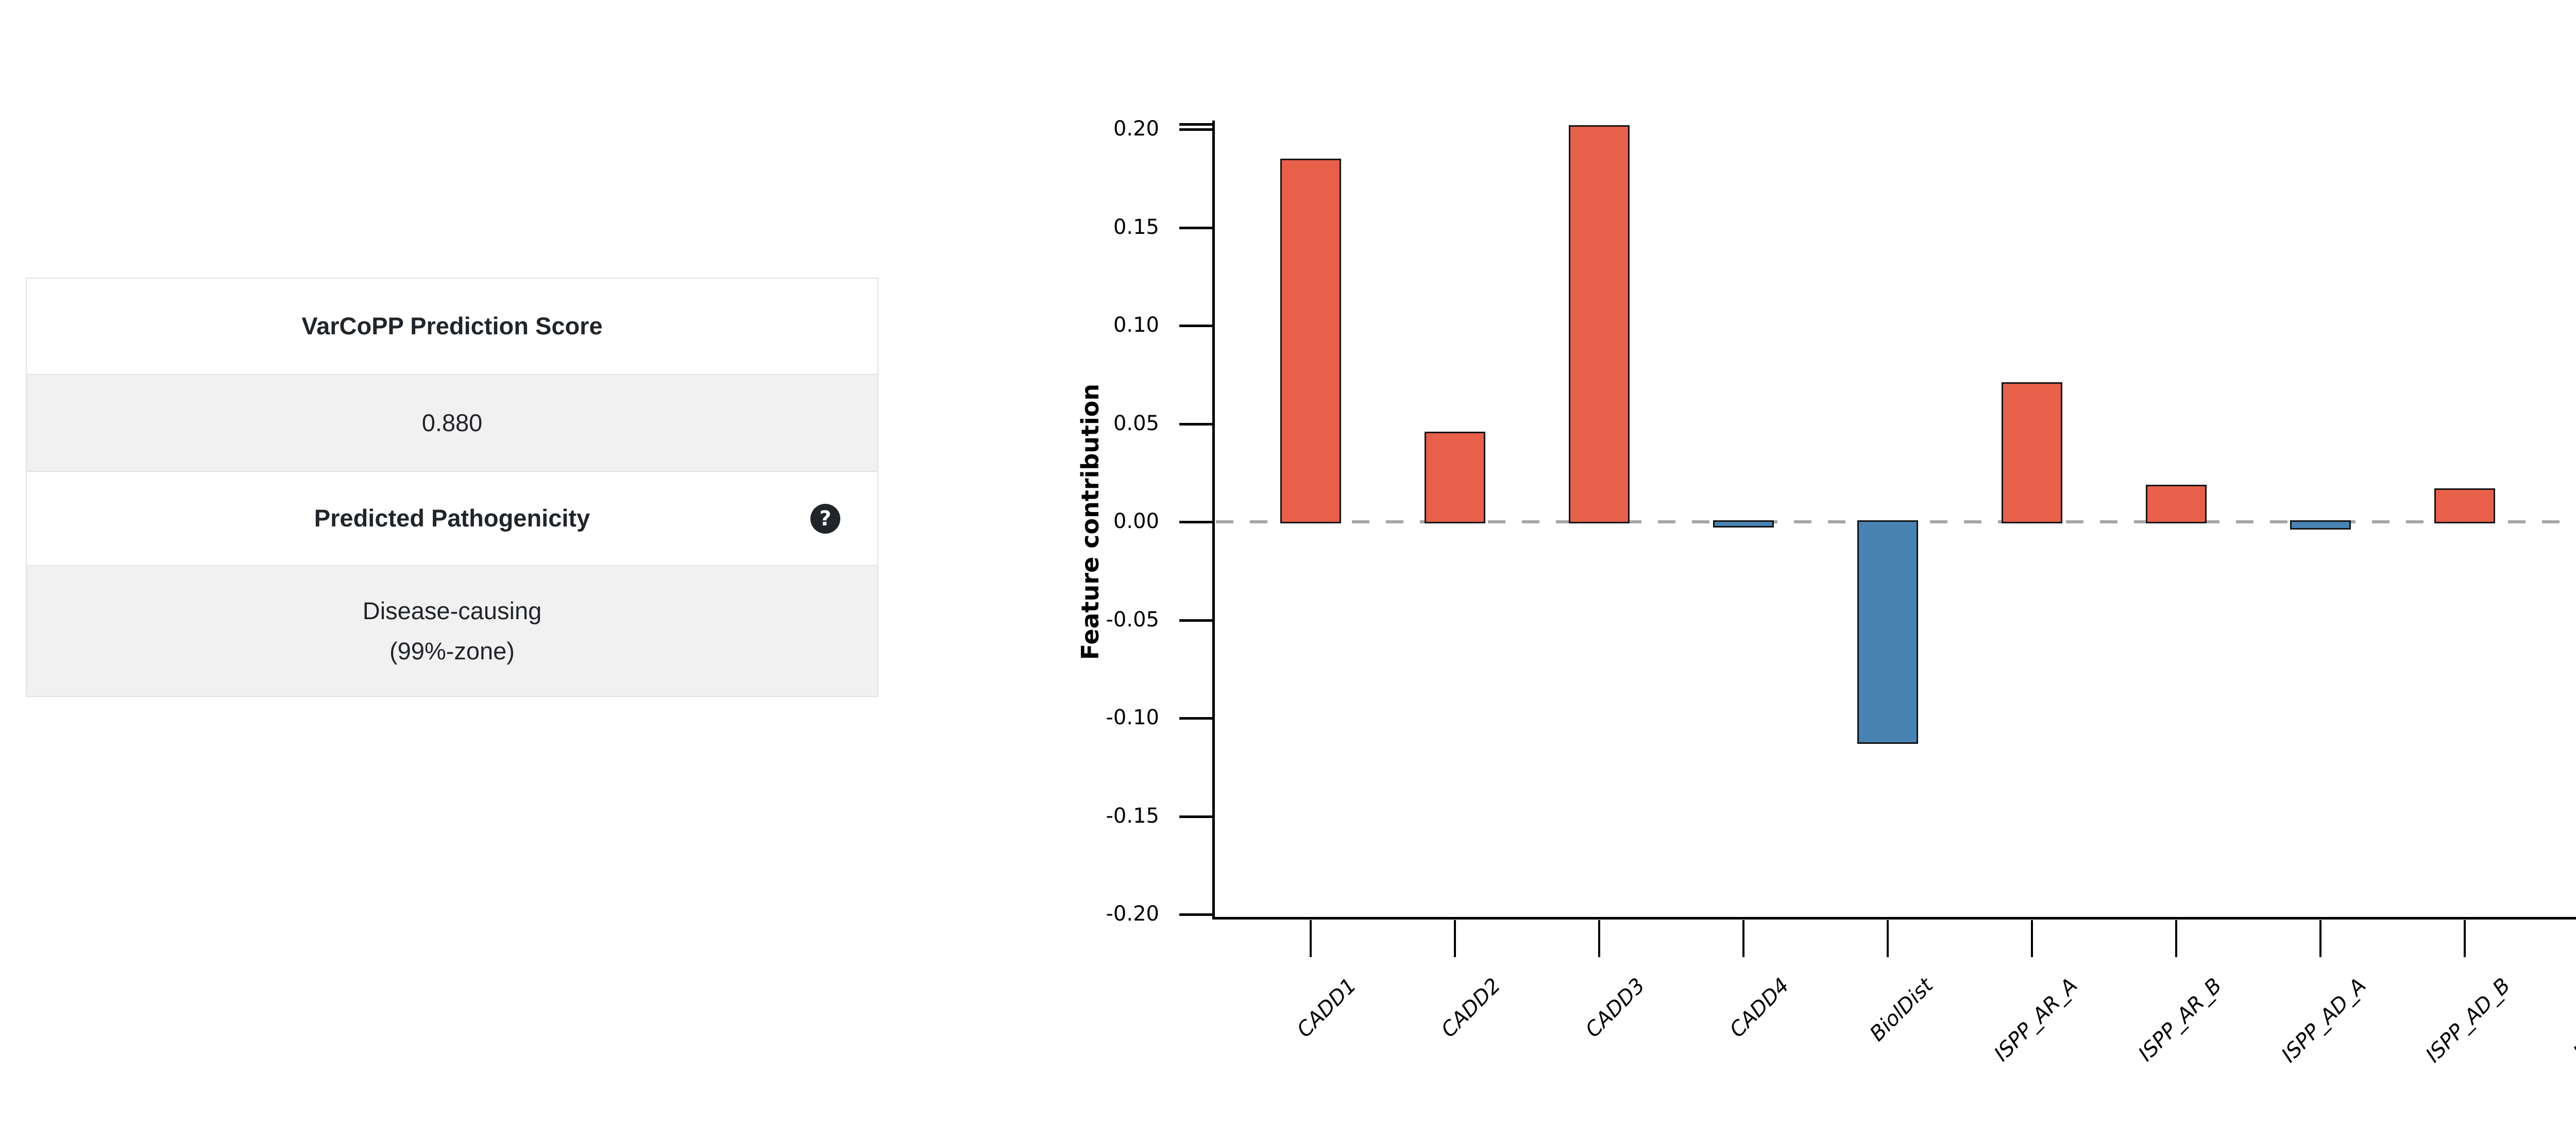 This screenshot has height=1123, width=2576. Describe the element at coordinates (1888, 938) in the screenshot. I see `x-tick-BiolDist` at that location.